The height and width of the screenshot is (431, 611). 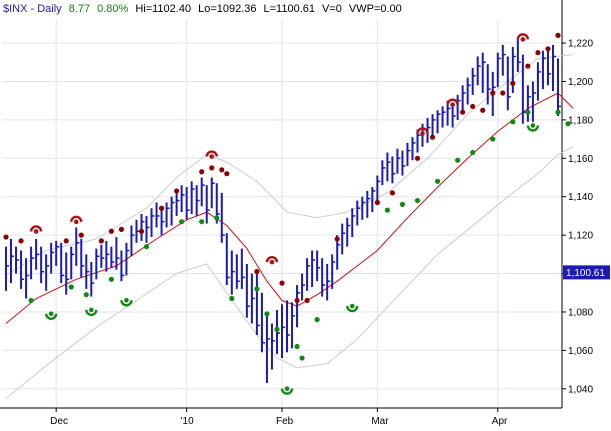 What do you see at coordinates (586, 272) in the screenshot?
I see `last-price-tag-bg` at bounding box center [586, 272].